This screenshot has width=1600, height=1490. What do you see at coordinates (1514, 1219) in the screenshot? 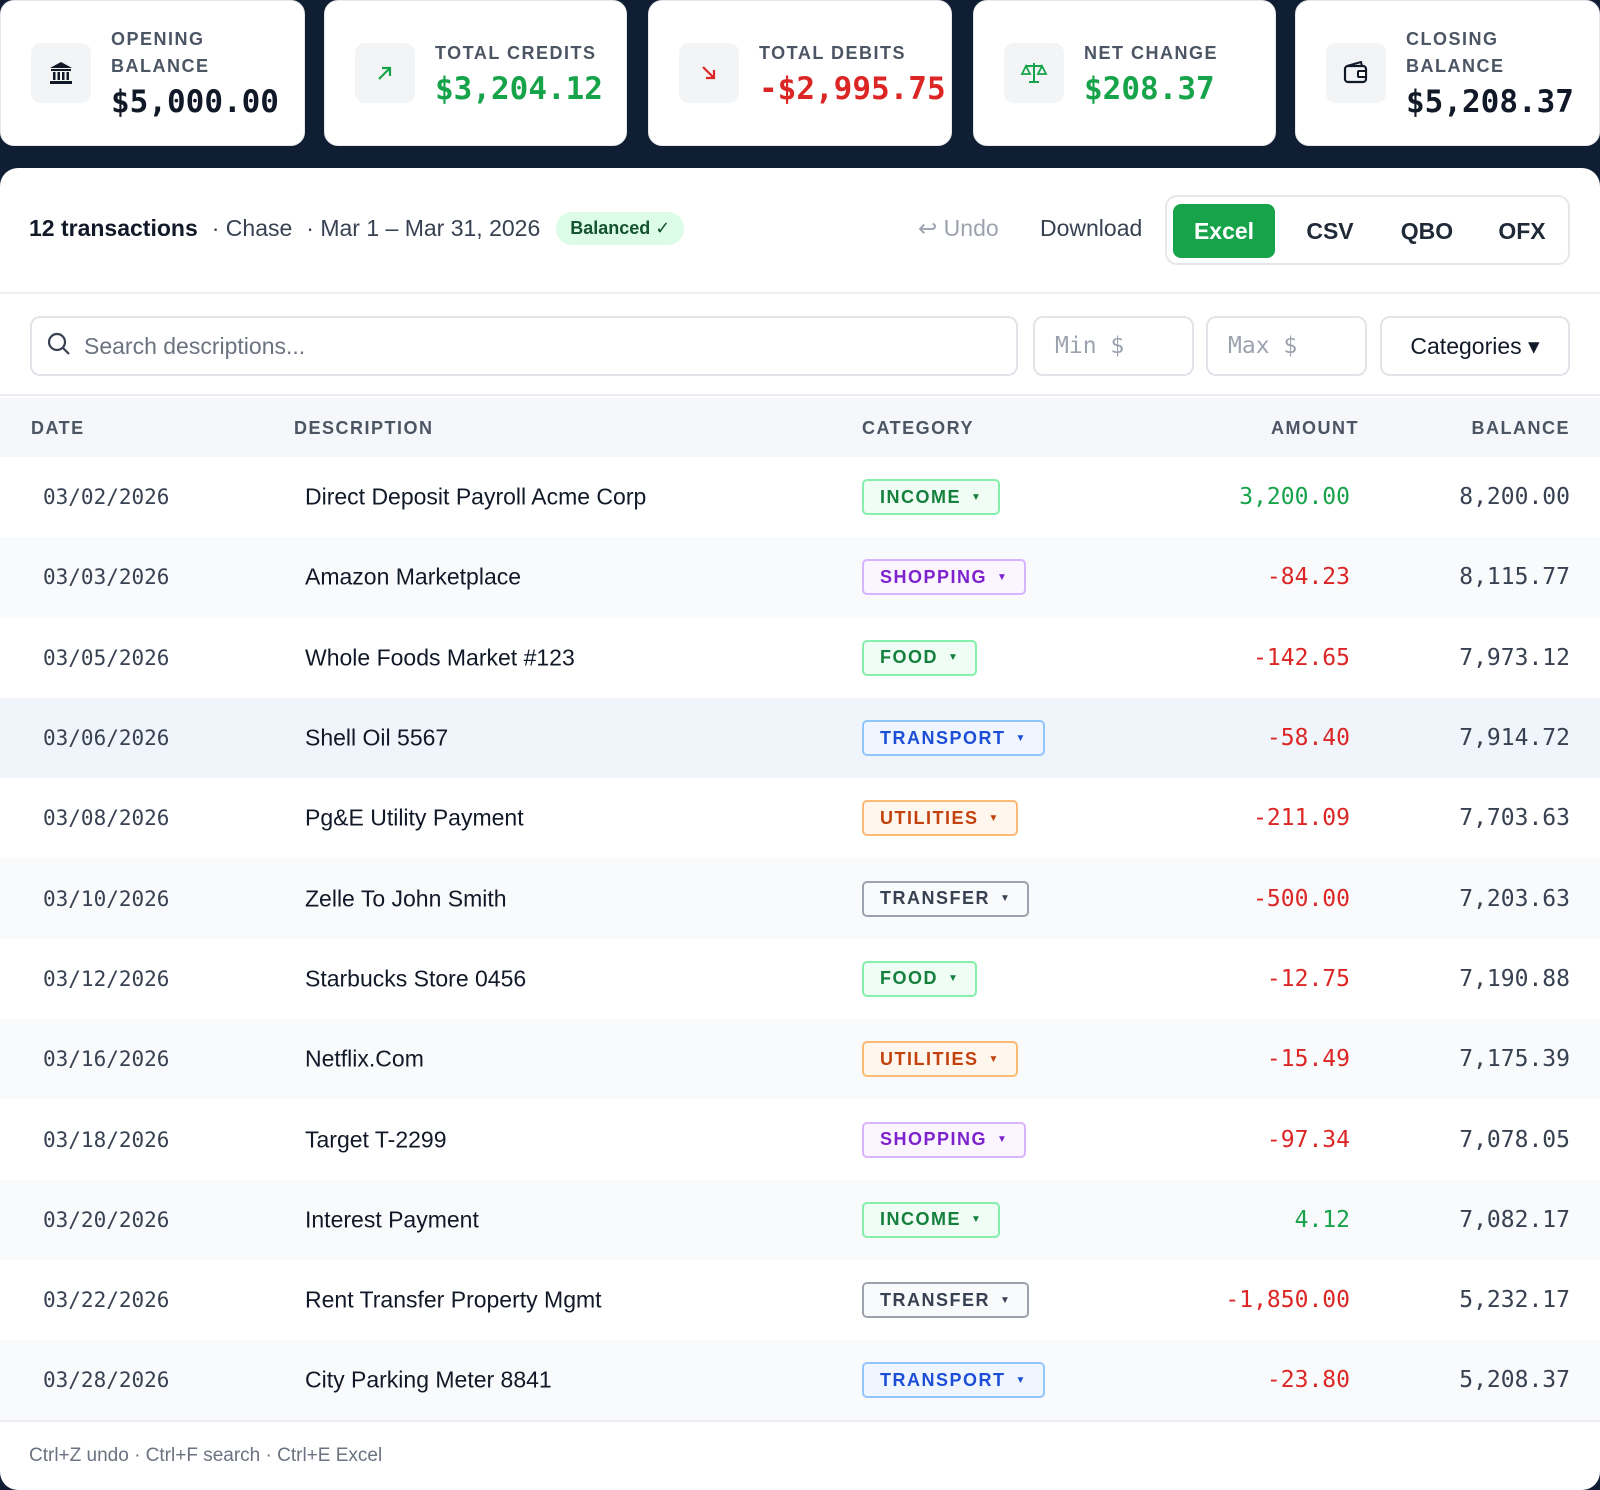
I see `row-balance: 7,082.17` at bounding box center [1514, 1219].